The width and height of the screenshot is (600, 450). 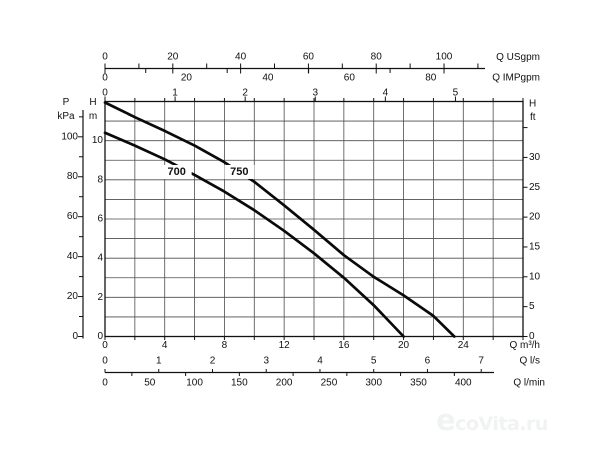 What do you see at coordinates (518, 57) in the screenshot?
I see `svg-text: Q USgpm` at bounding box center [518, 57].